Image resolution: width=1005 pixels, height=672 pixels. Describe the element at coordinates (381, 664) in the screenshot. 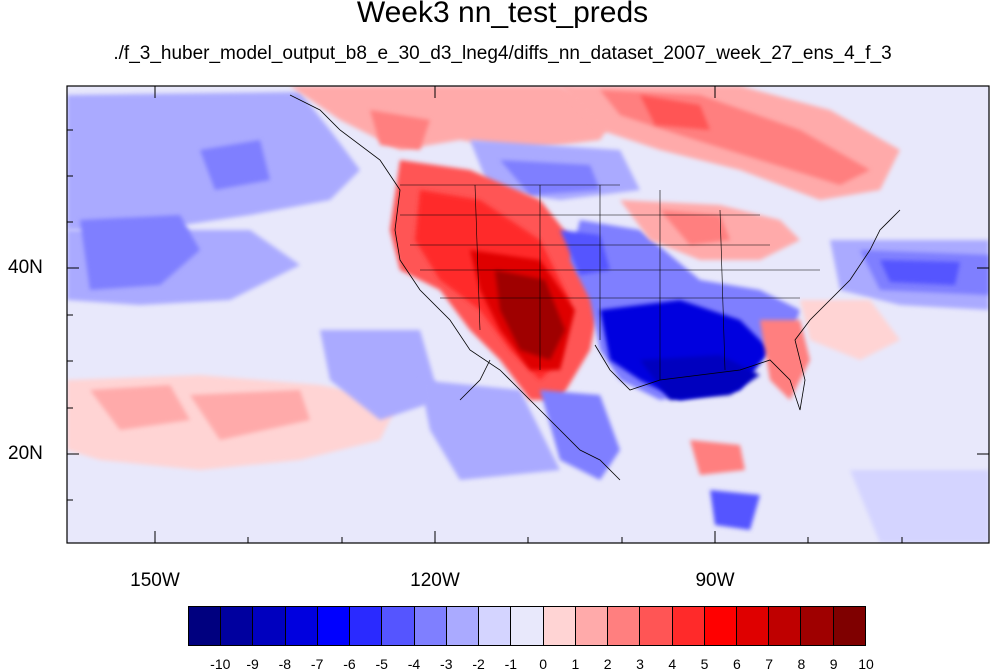

I see `colorbar-tick-label: -5` at that location.